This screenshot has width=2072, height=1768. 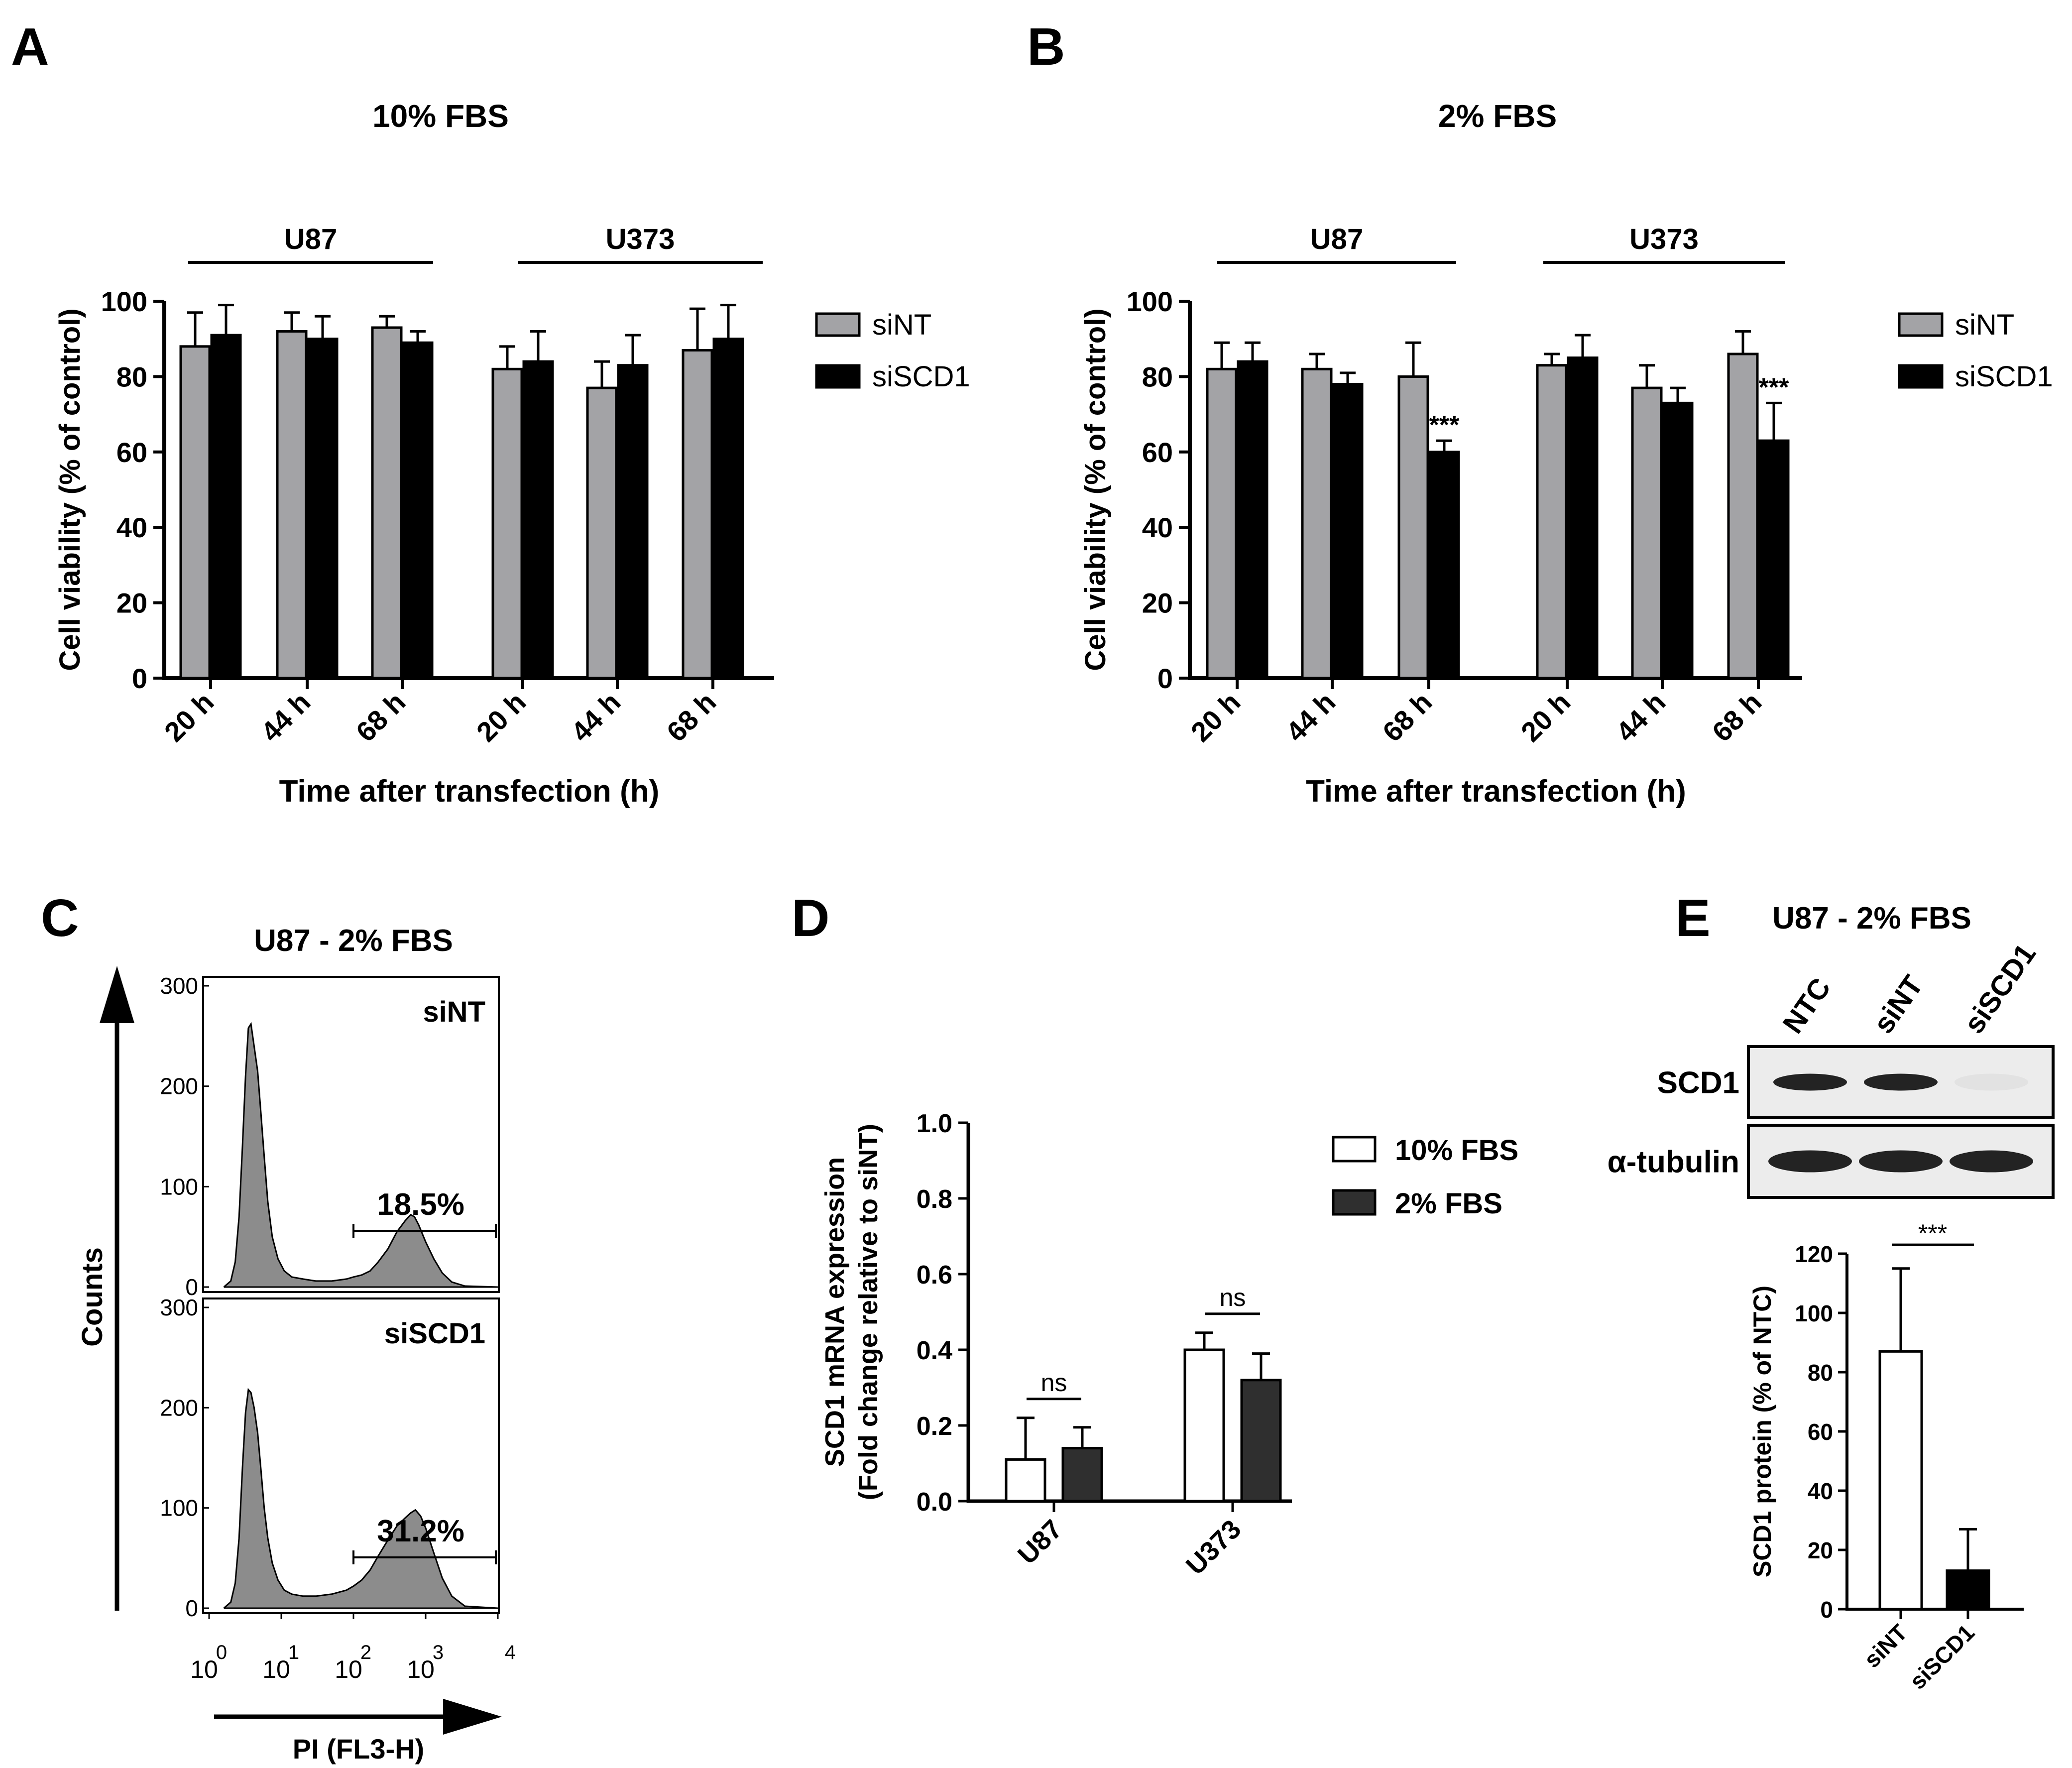 What do you see at coordinates (934, 1275) in the screenshot?
I see `y-tick-label: 0.6` at bounding box center [934, 1275].